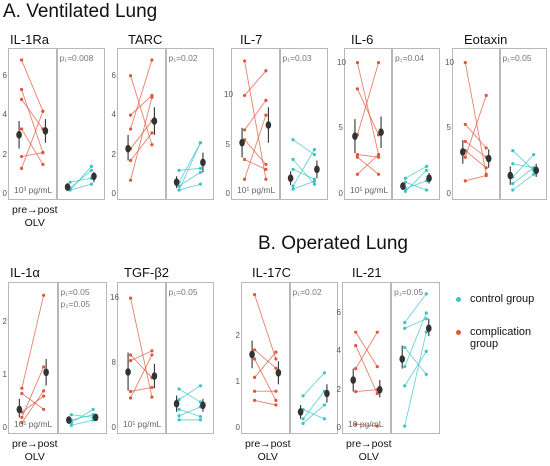 This screenshot has width=550, height=466. I want to click on legend-label-complication-line1: complication, so click(501, 332).